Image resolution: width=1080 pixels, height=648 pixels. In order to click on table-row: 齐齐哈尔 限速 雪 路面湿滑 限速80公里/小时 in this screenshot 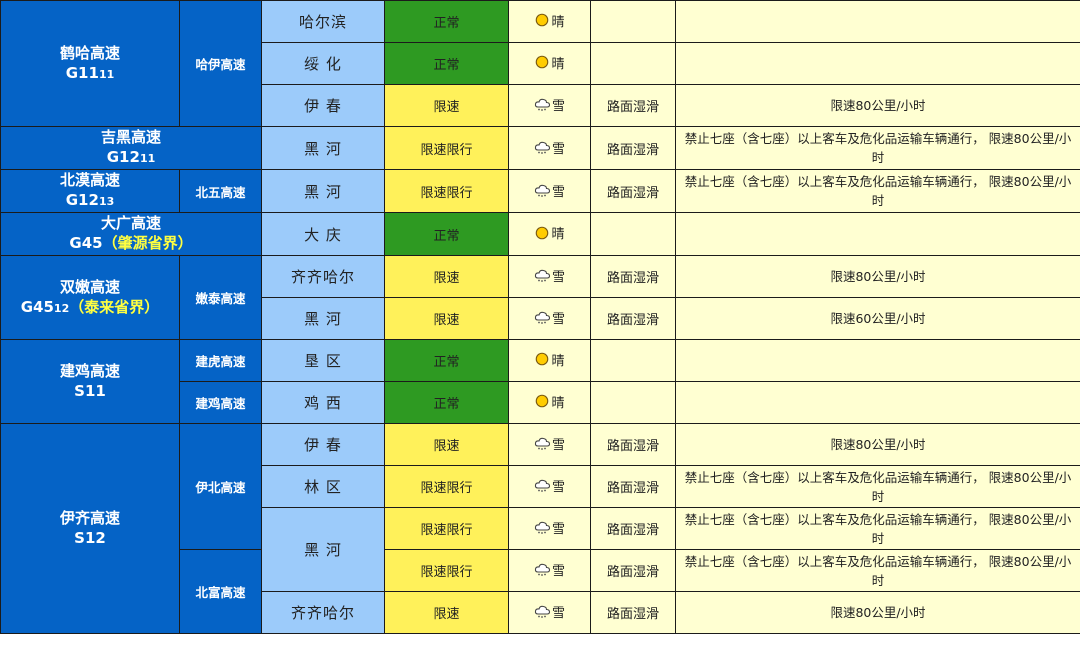, I will do `click(540, 612)`.